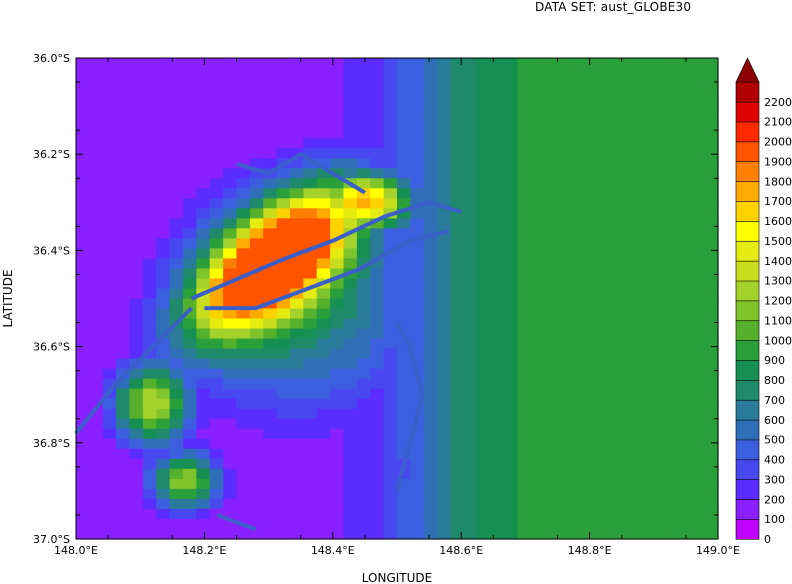 The image size is (792, 584). Describe the element at coordinates (778, 301) in the screenshot. I see `colorbar-label: 1200` at that location.